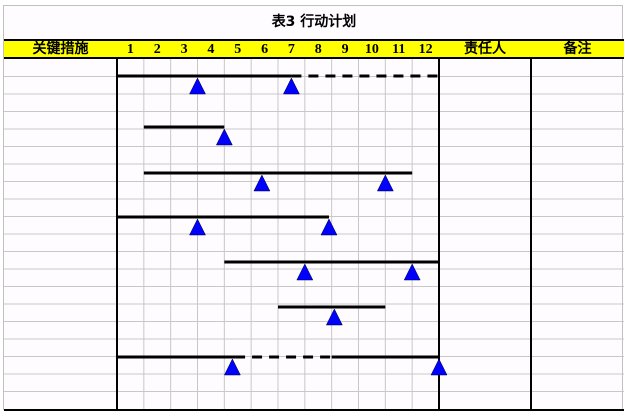  Describe the element at coordinates (265, 49) in the screenshot. I see `header-month: 6` at that location.